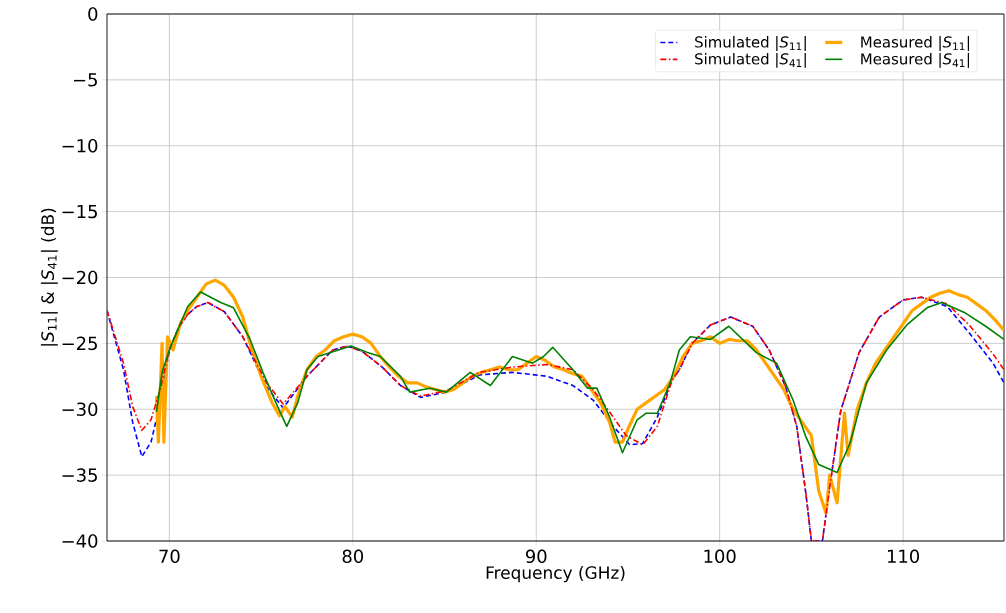 Image resolution: width=1006 pixels, height=613 pixels. Describe the element at coordinates (353, 556) in the screenshot. I see `x-tick-label: 80` at that location.